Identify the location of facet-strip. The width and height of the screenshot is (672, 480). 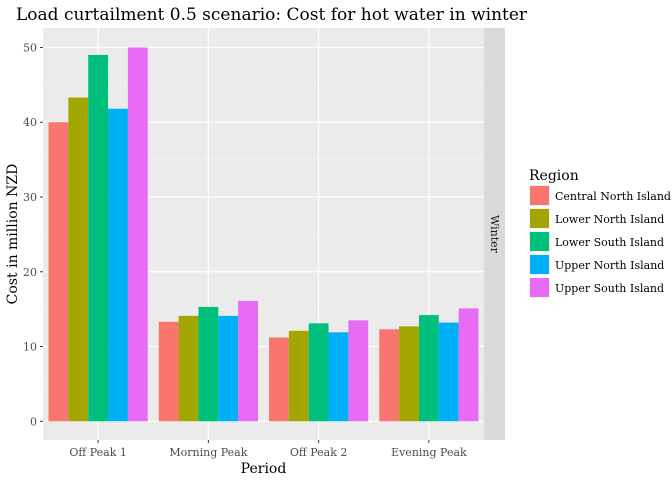
(494, 234).